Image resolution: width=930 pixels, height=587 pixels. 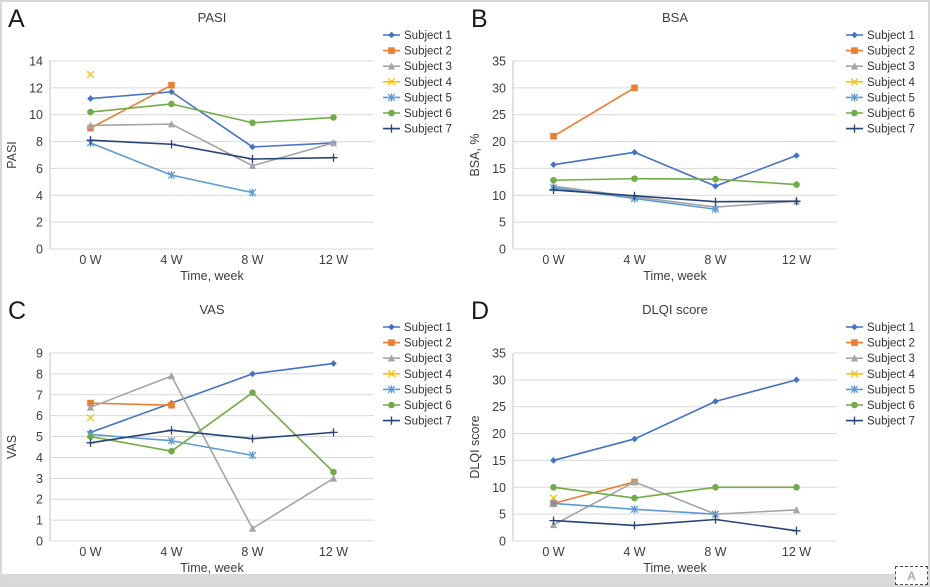 I want to click on y-tick-label: 3, so click(x=39, y=479).